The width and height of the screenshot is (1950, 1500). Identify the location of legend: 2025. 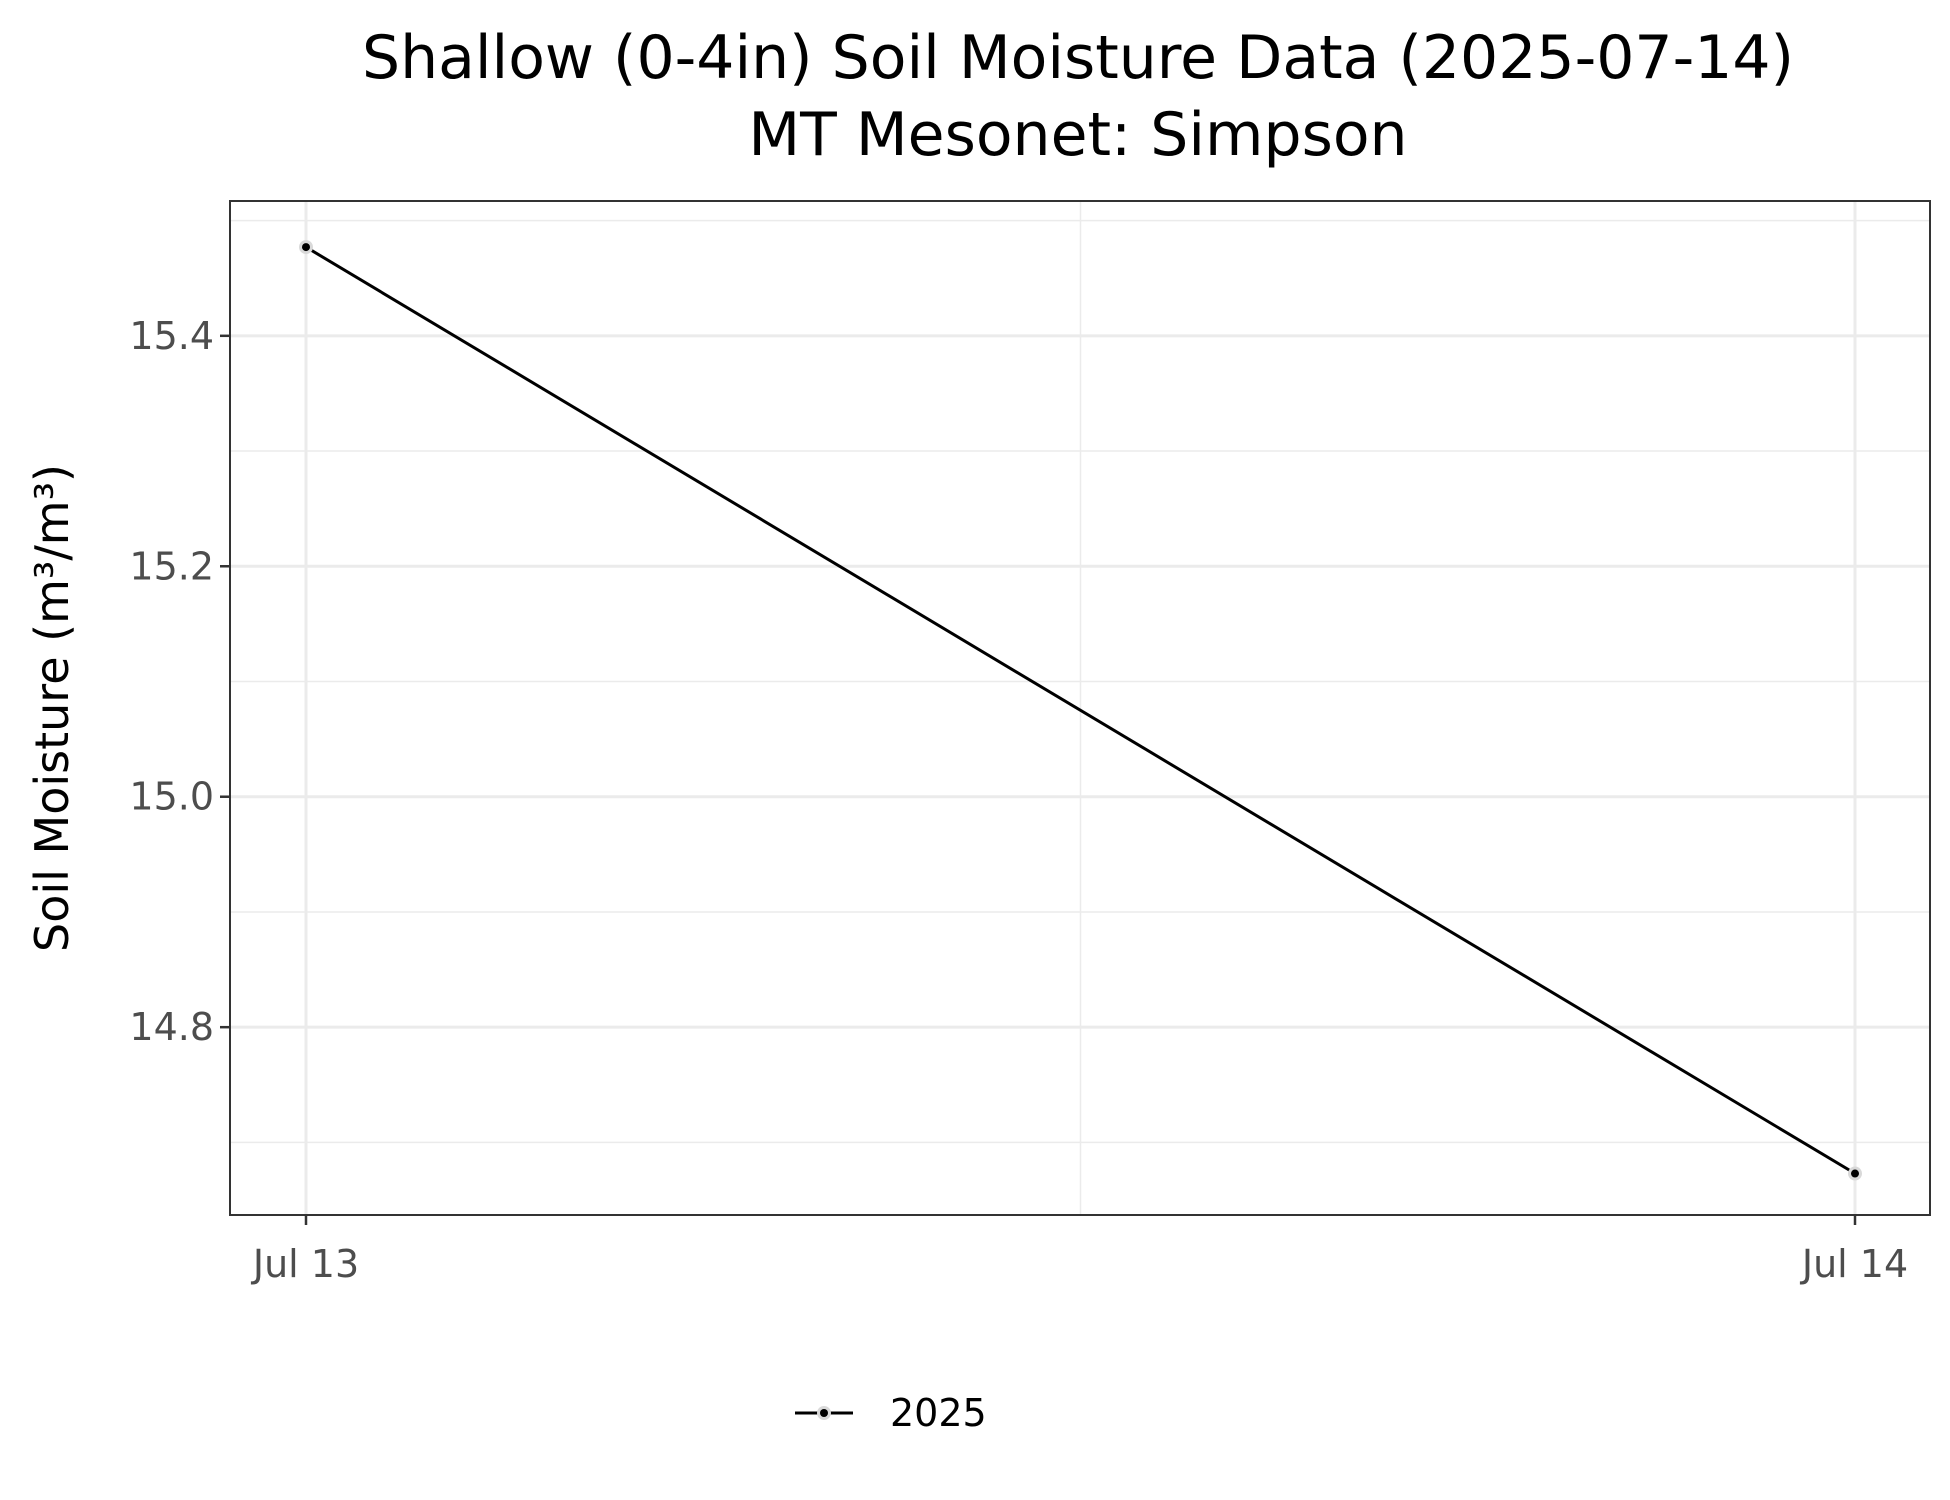
(891, 1413).